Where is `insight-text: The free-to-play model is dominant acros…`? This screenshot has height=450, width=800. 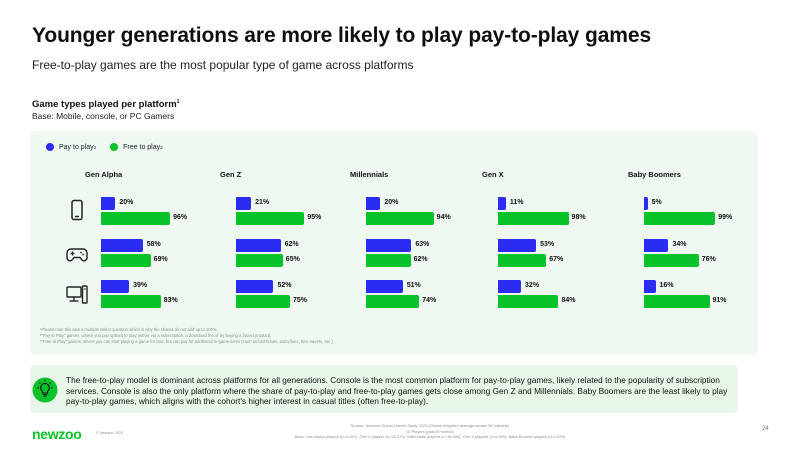
insight-text: The free-to-play model is dominant acros… is located at coordinates (397, 390).